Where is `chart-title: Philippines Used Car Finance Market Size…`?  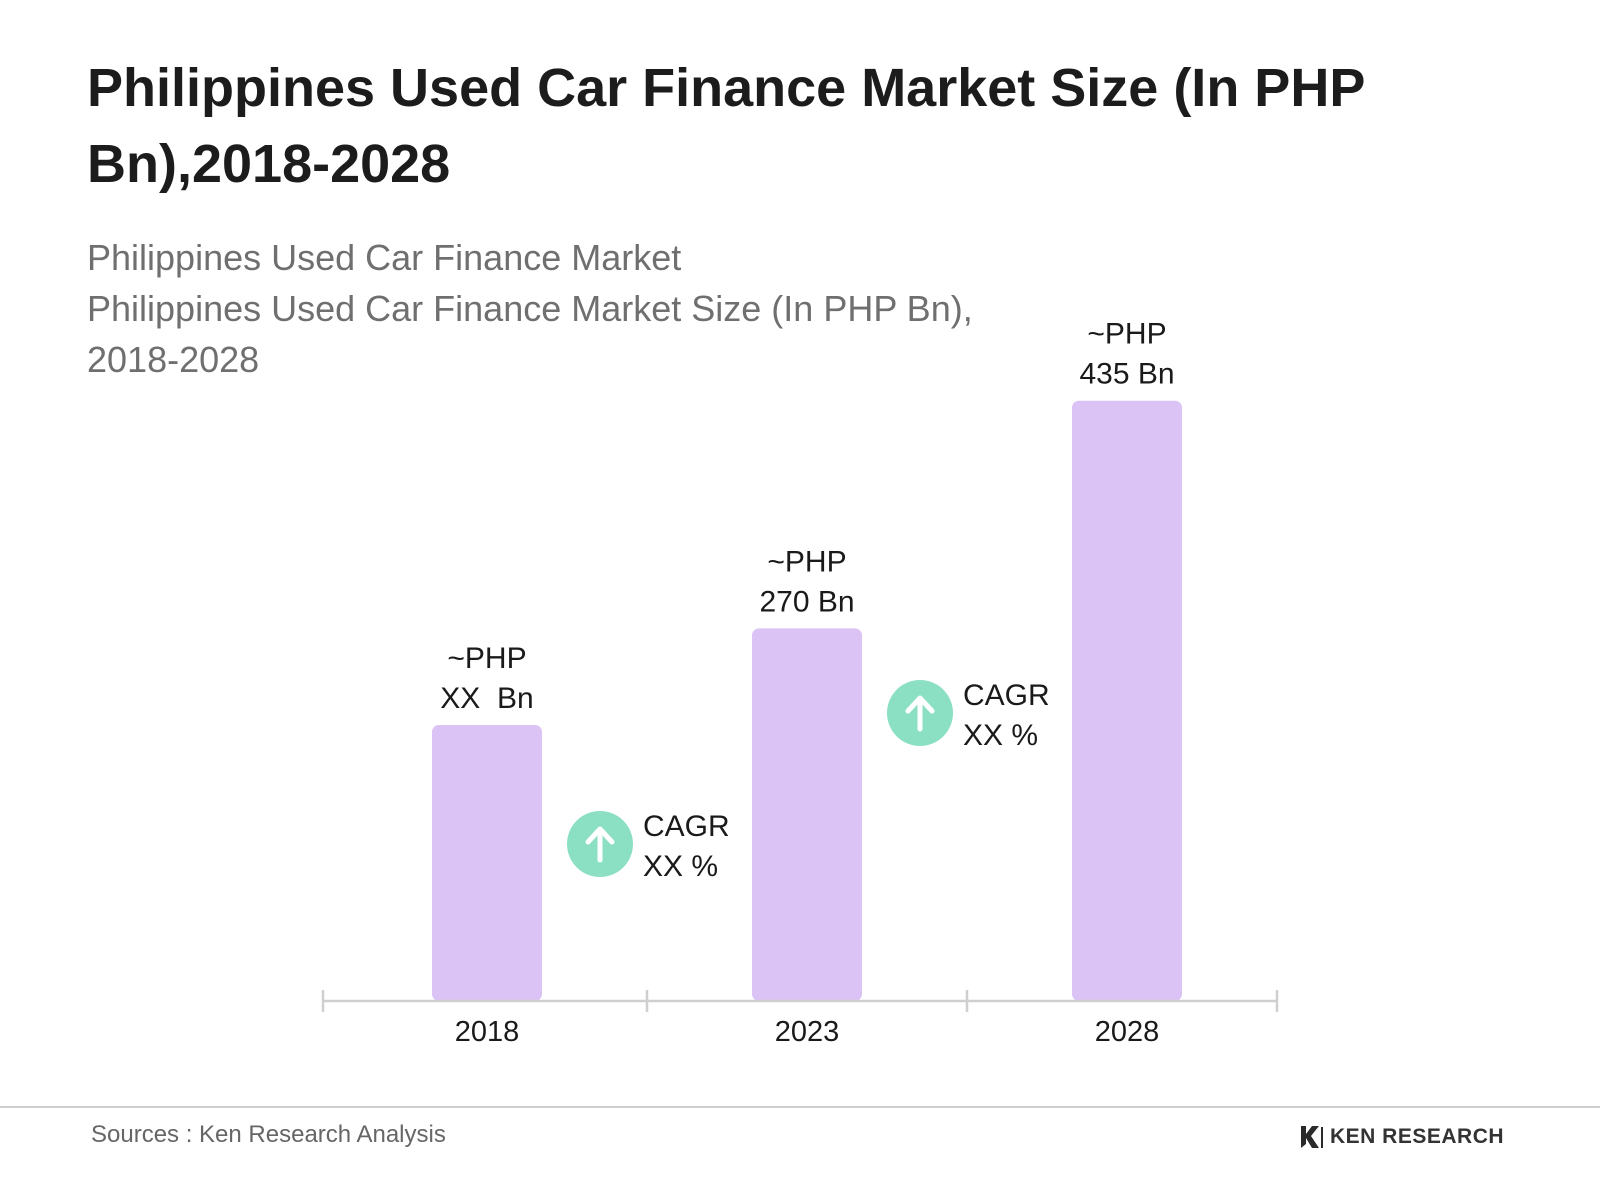
chart-title: Philippines Used Car Finance Market Size… is located at coordinates (726, 126).